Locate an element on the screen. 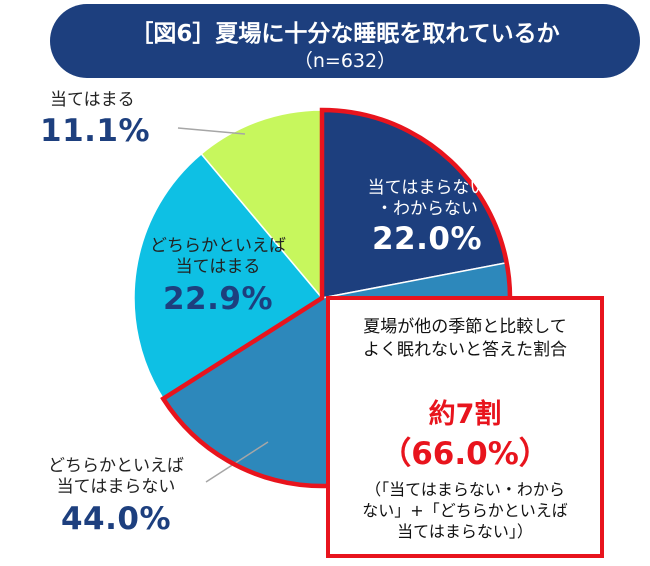  slice-label-somewhat-applicable: どちらかといえば 当てはまる 22.9% is located at coordinates (218, 277).